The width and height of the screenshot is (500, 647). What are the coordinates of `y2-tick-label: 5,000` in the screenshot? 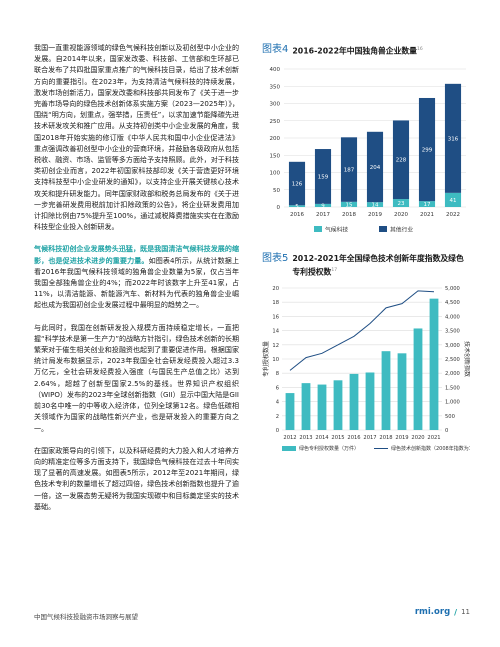 It's located at (452, 289).